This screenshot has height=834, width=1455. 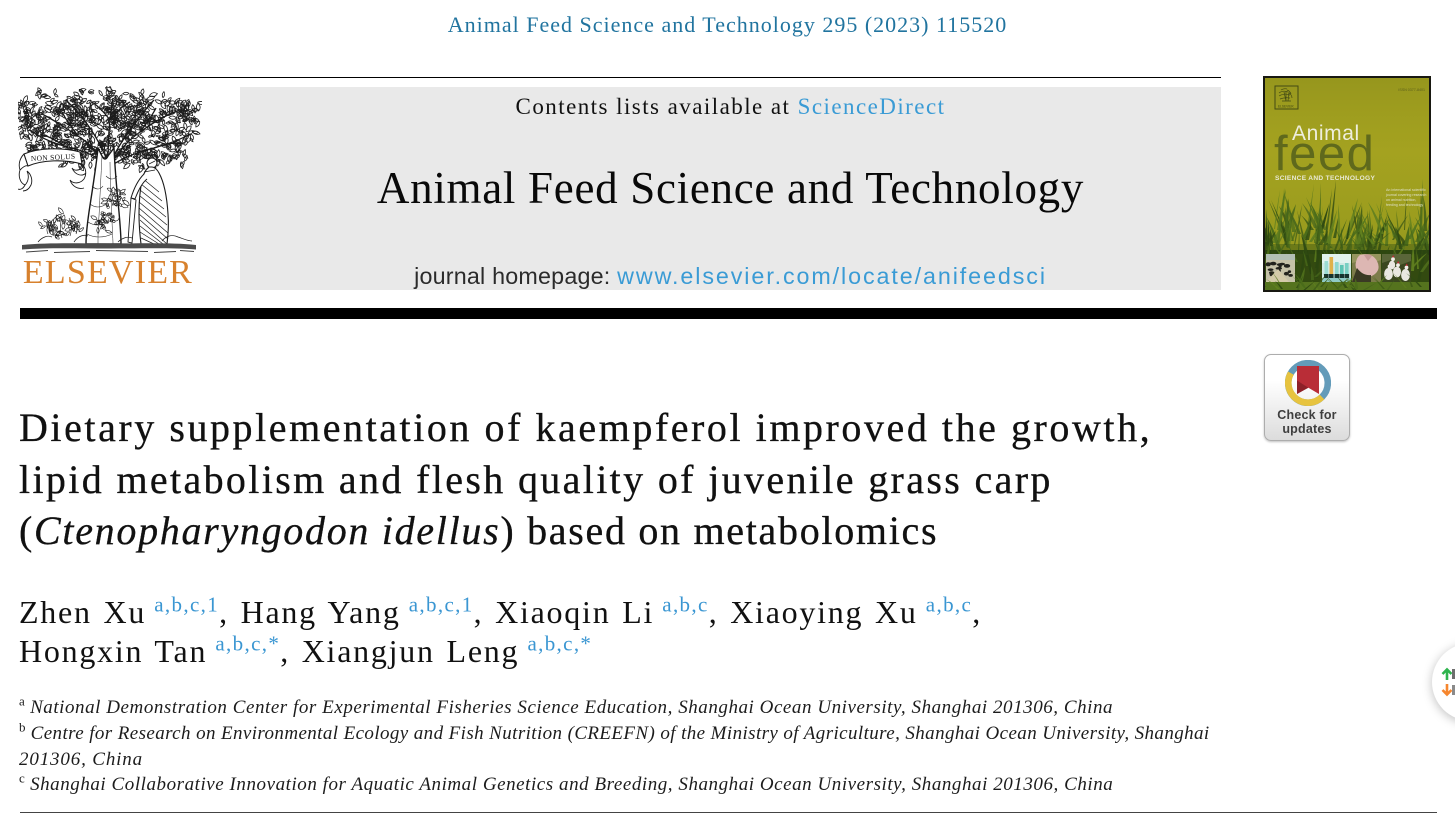 What do you see at coordinates (1405, 195) in the screenshot?
I see `svg-text: journal covering research` at bounding box center [1405, 195].